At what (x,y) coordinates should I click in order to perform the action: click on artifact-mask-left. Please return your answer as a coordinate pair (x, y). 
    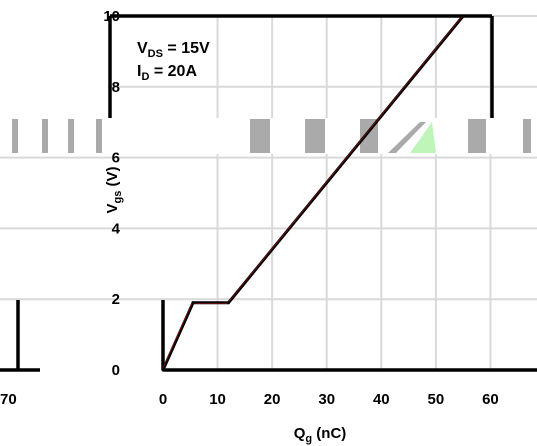
    Looking at the image, I should click on (54, 59).